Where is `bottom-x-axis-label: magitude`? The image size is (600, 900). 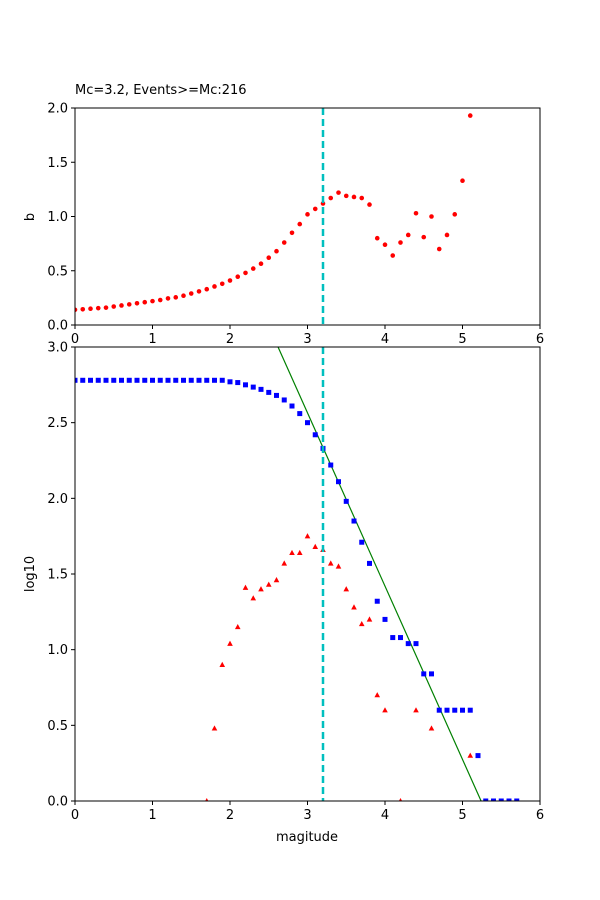 bottom-x-axis-label: magitude is located at coordinates (307, 837).